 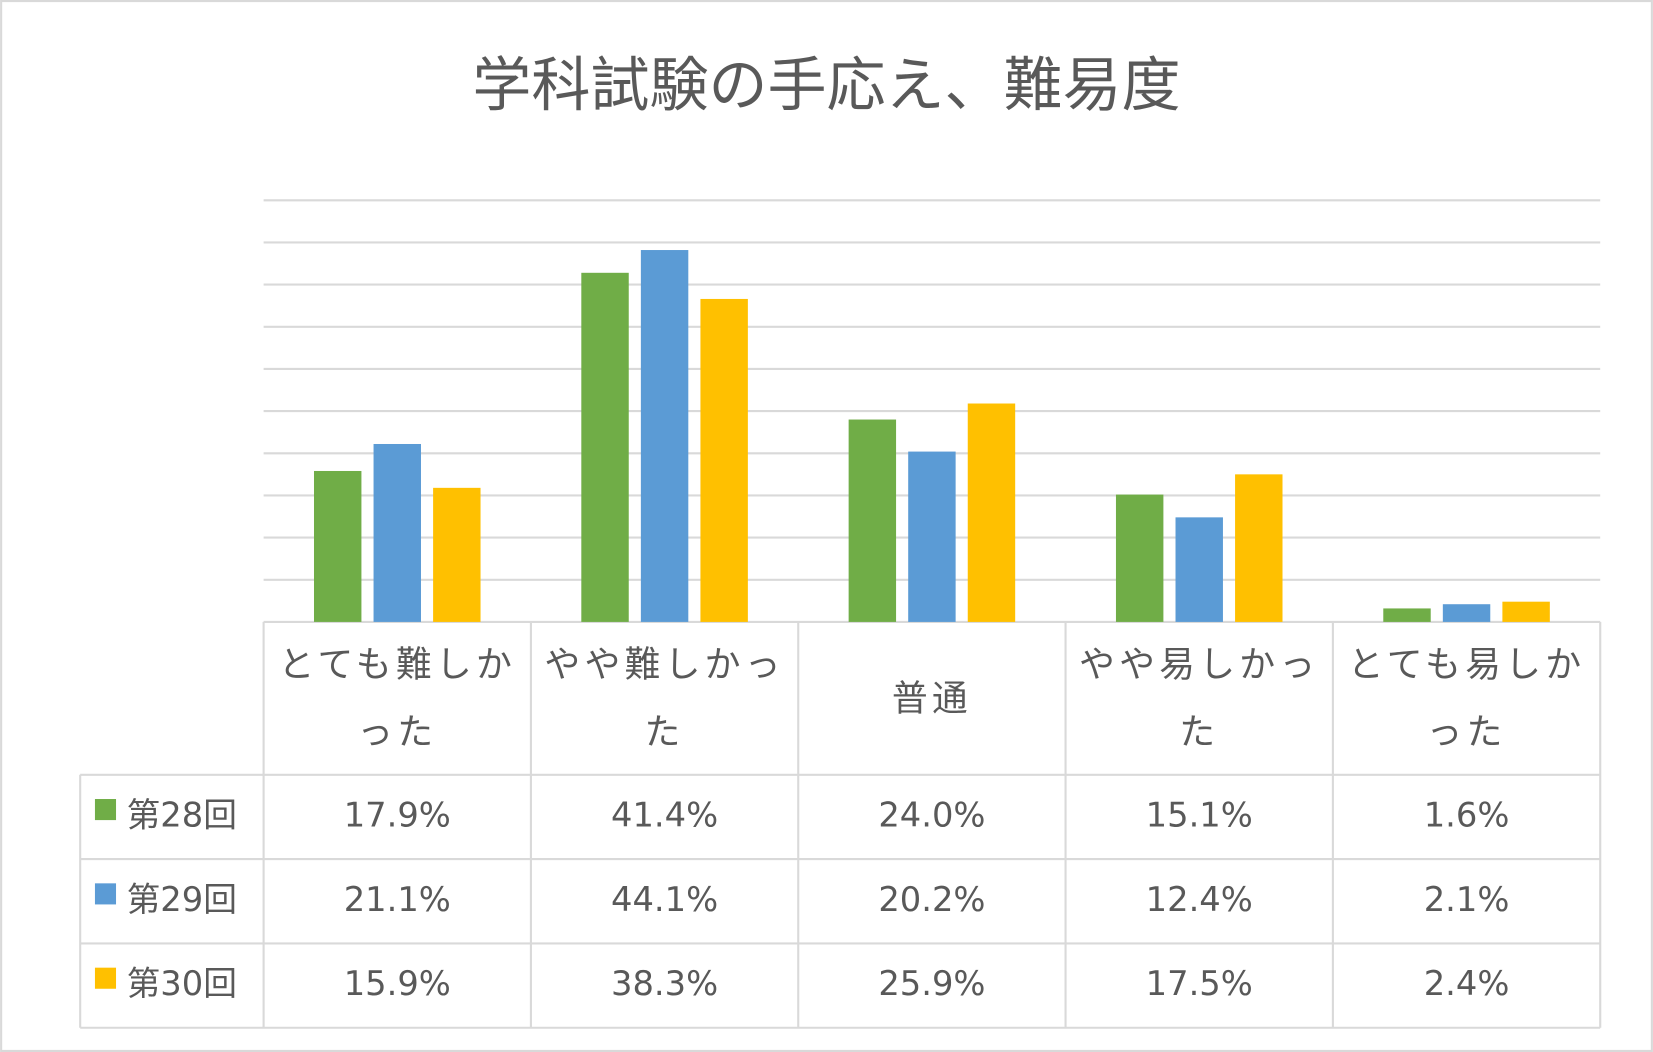 What do you see at coordinates (664, 983) in the screenshot?
I see `data-label: 38.3%` at bounding box center [664, 983].